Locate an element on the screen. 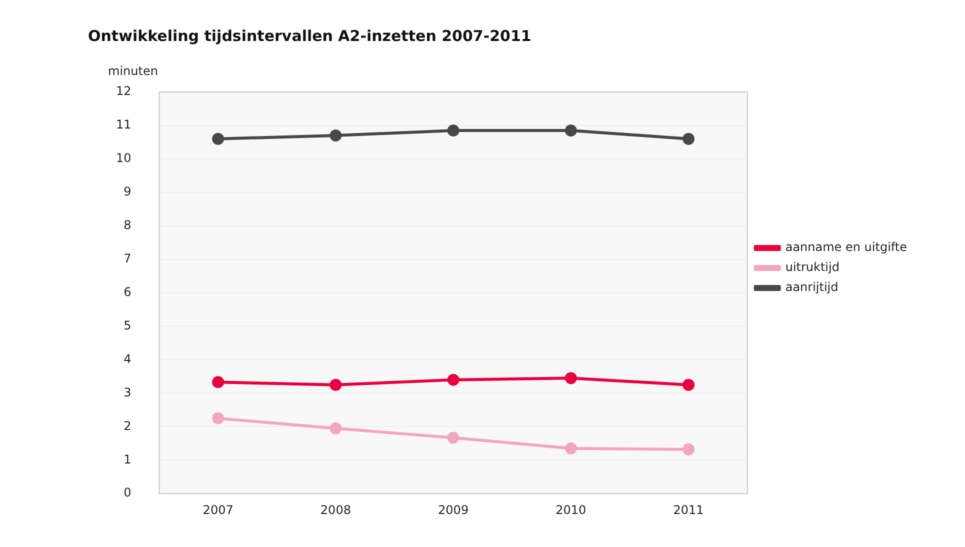 The height and width of the screenshot is (547, 965). y-tick-label: 12 is located at coordinates (124, 91).